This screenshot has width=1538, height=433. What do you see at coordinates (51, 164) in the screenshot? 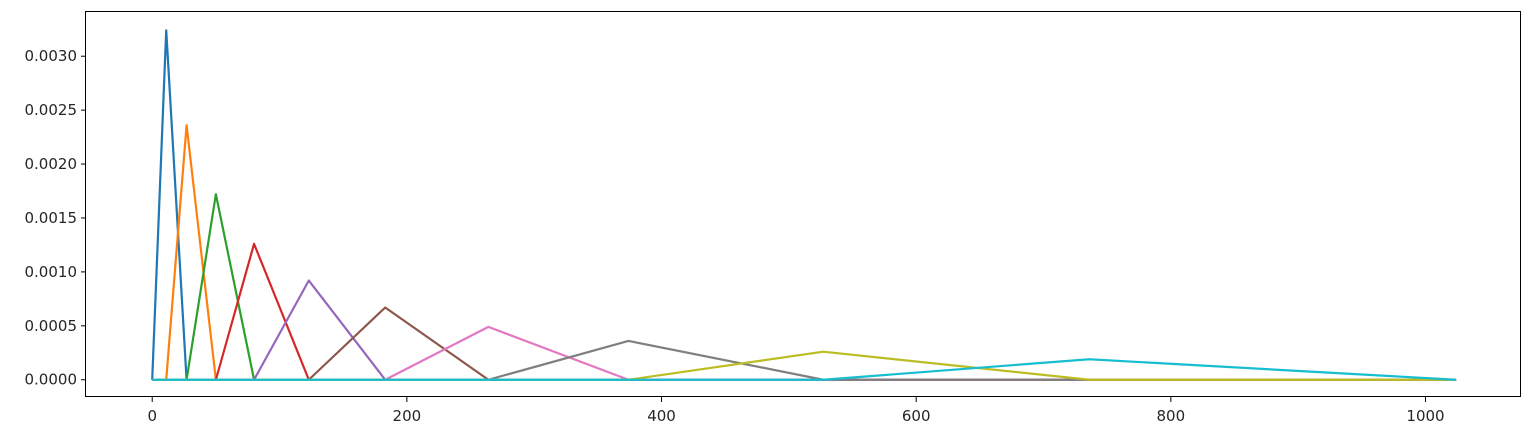
I see `y-tick-label: 0.0020` at bounding box center [51, 164].